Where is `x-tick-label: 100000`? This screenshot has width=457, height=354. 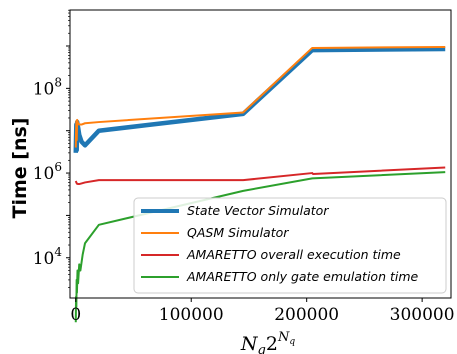 x-tick-label: 100000 is located at coordinates (191, 315).